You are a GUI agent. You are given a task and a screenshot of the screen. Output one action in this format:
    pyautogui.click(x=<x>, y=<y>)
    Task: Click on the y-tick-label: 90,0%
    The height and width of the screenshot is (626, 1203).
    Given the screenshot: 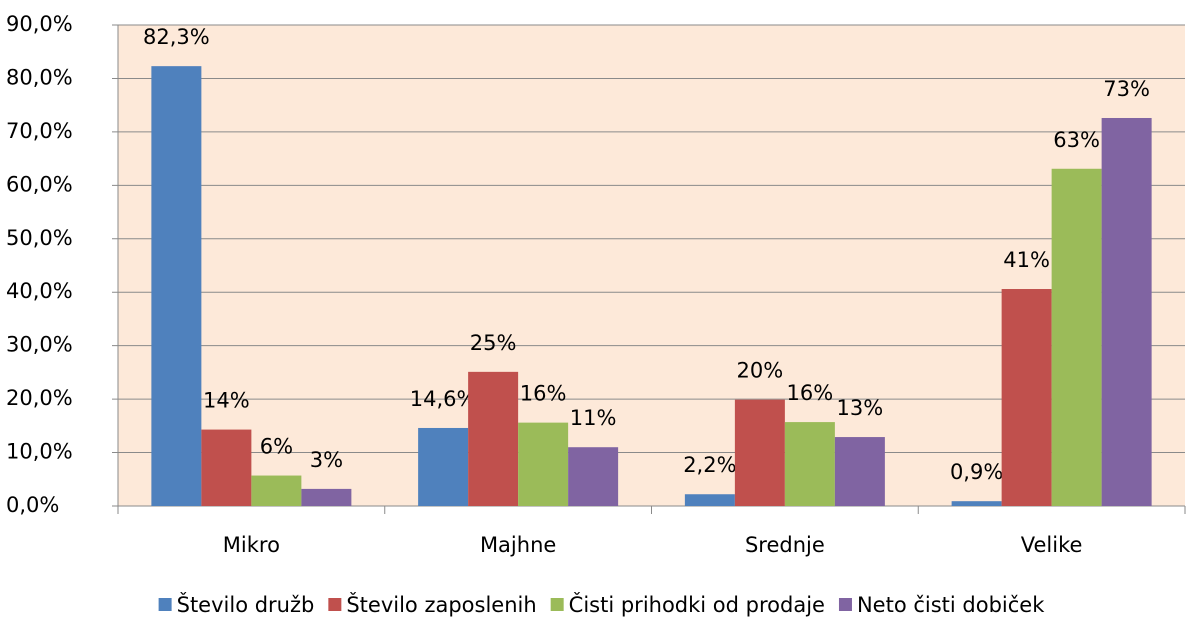 What is the action you would take?
    pyautogui.click(x=39, y=24)
    